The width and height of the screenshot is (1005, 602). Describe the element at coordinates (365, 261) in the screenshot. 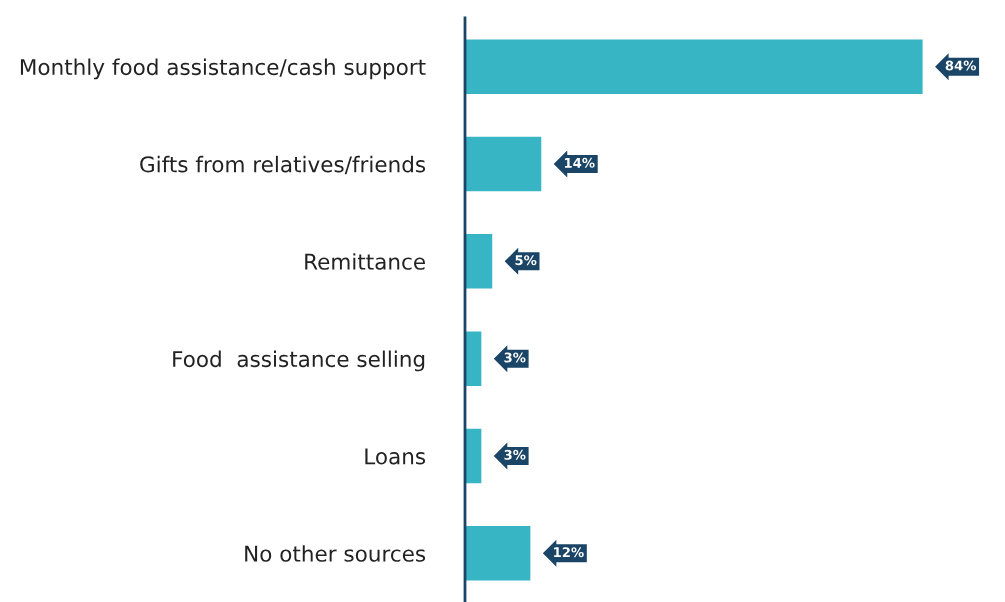

I see `y-tick-label: Remittance` at that location.